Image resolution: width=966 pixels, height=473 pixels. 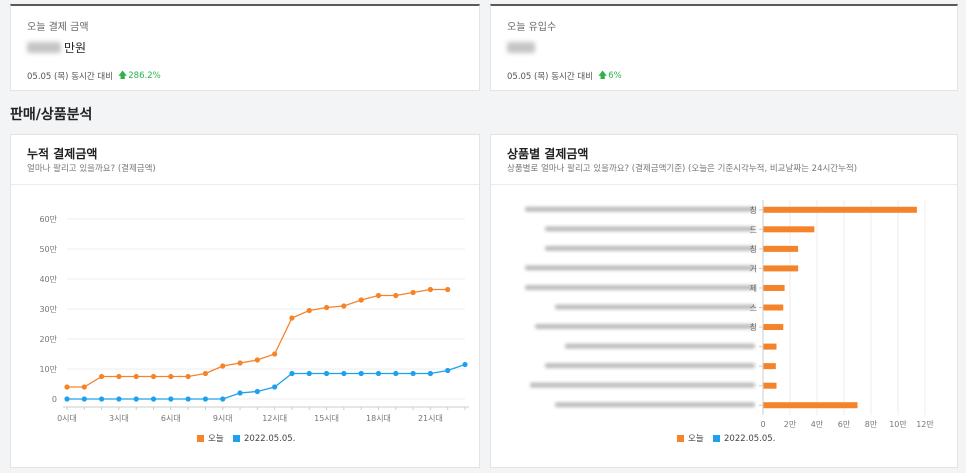 I want to click on category-label: 칭, so click(x=753, y=327).